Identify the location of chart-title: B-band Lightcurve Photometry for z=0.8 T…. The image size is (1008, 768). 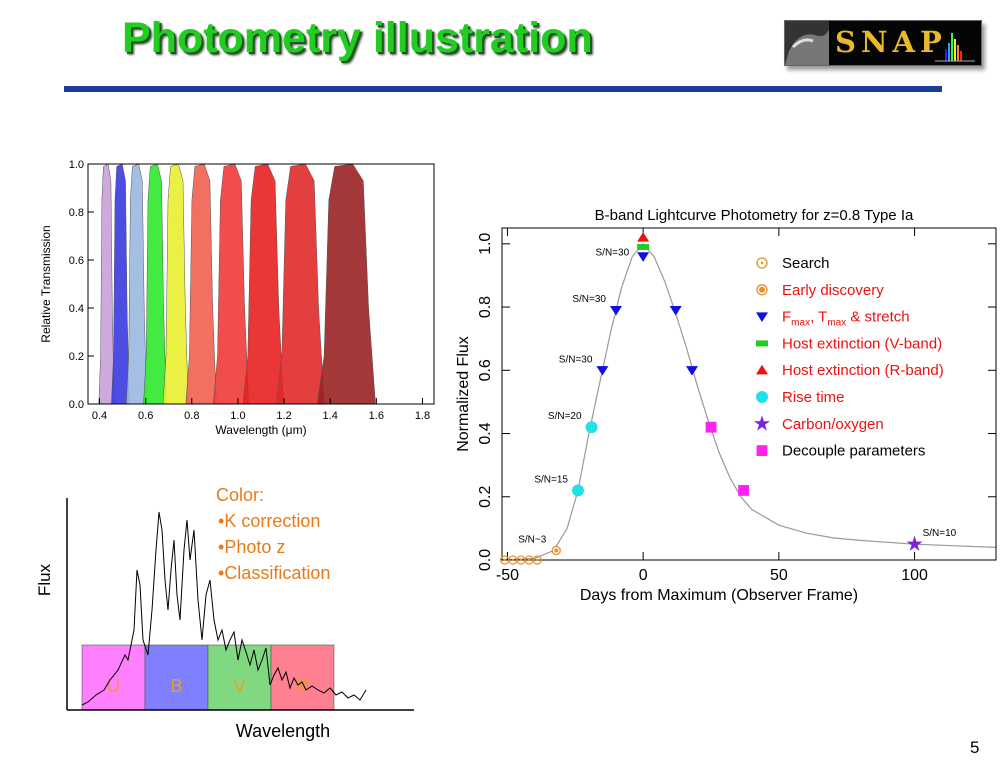
(754, 215).